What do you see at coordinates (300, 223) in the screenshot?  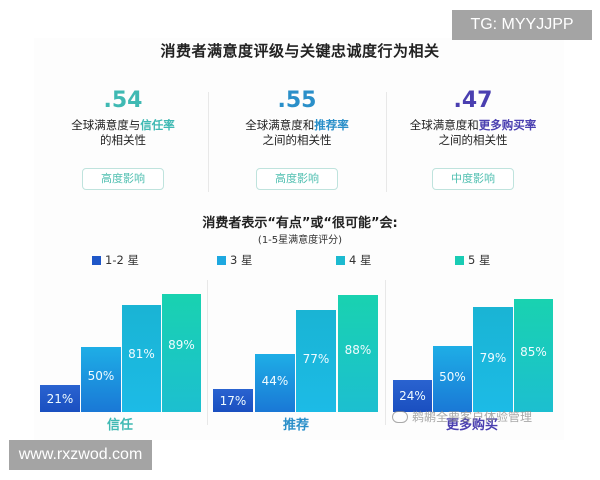 I see `chart-subtitle: 消费者表示“有点”或“很可能”会:` at bounding box center [300, 223].